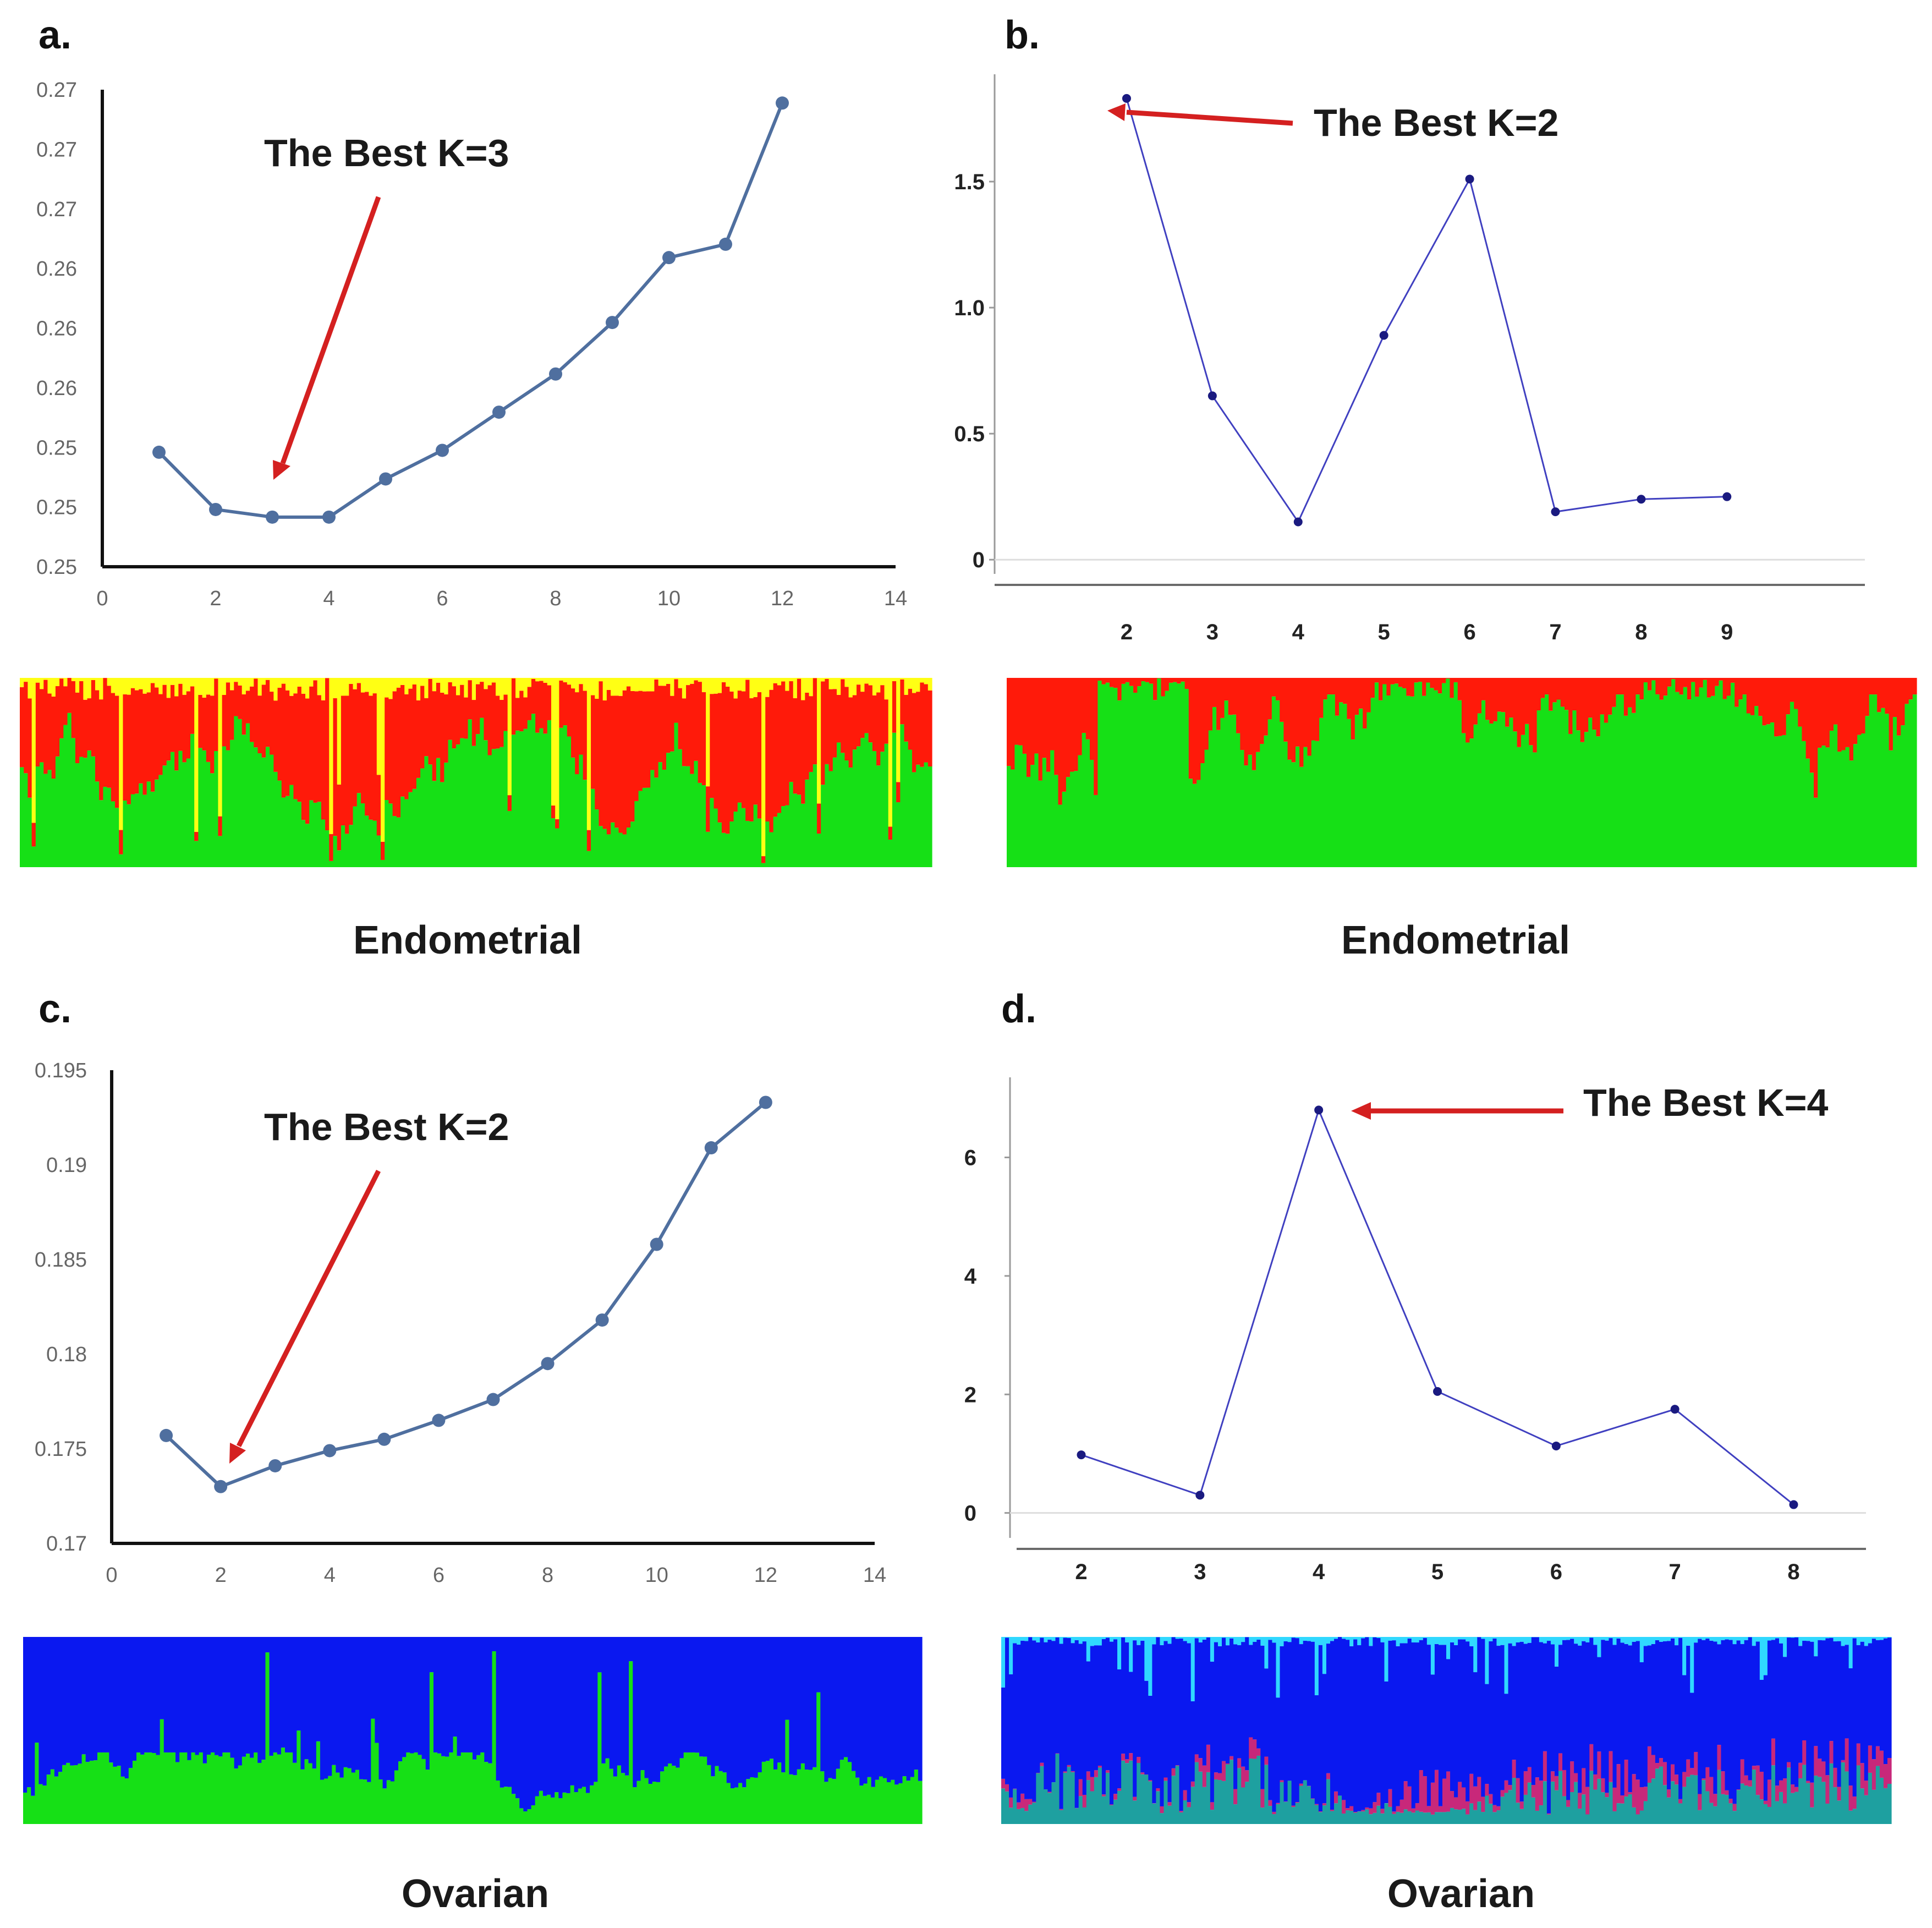 The height and width of the screenshot is (1928, 1932). What do you see at coordinates (895, 598) in the screenshot?
I see `x-tick-label: 14` at bounding box center [895, 598].